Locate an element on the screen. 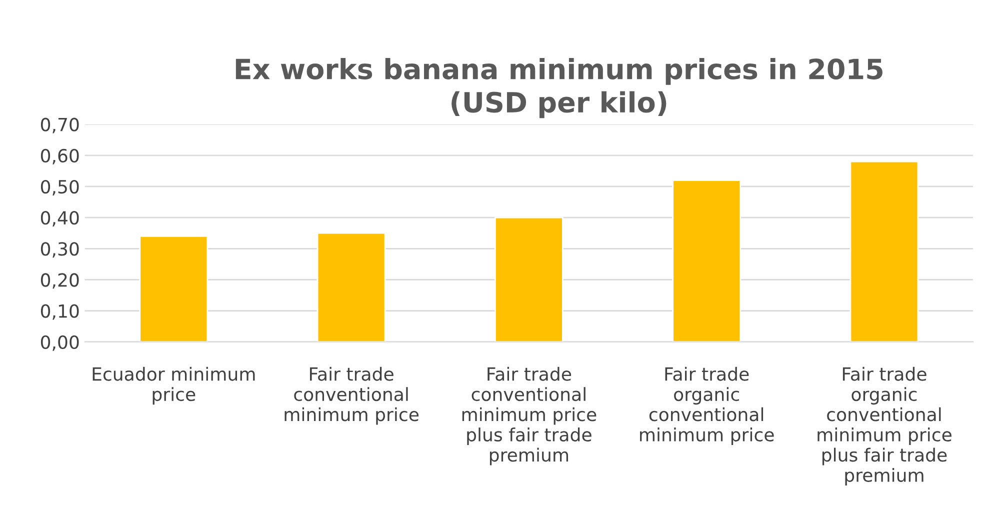 This screenshot has width=998, height=518. y-tick-label: 0,50 is located at coordinates (59, 188).